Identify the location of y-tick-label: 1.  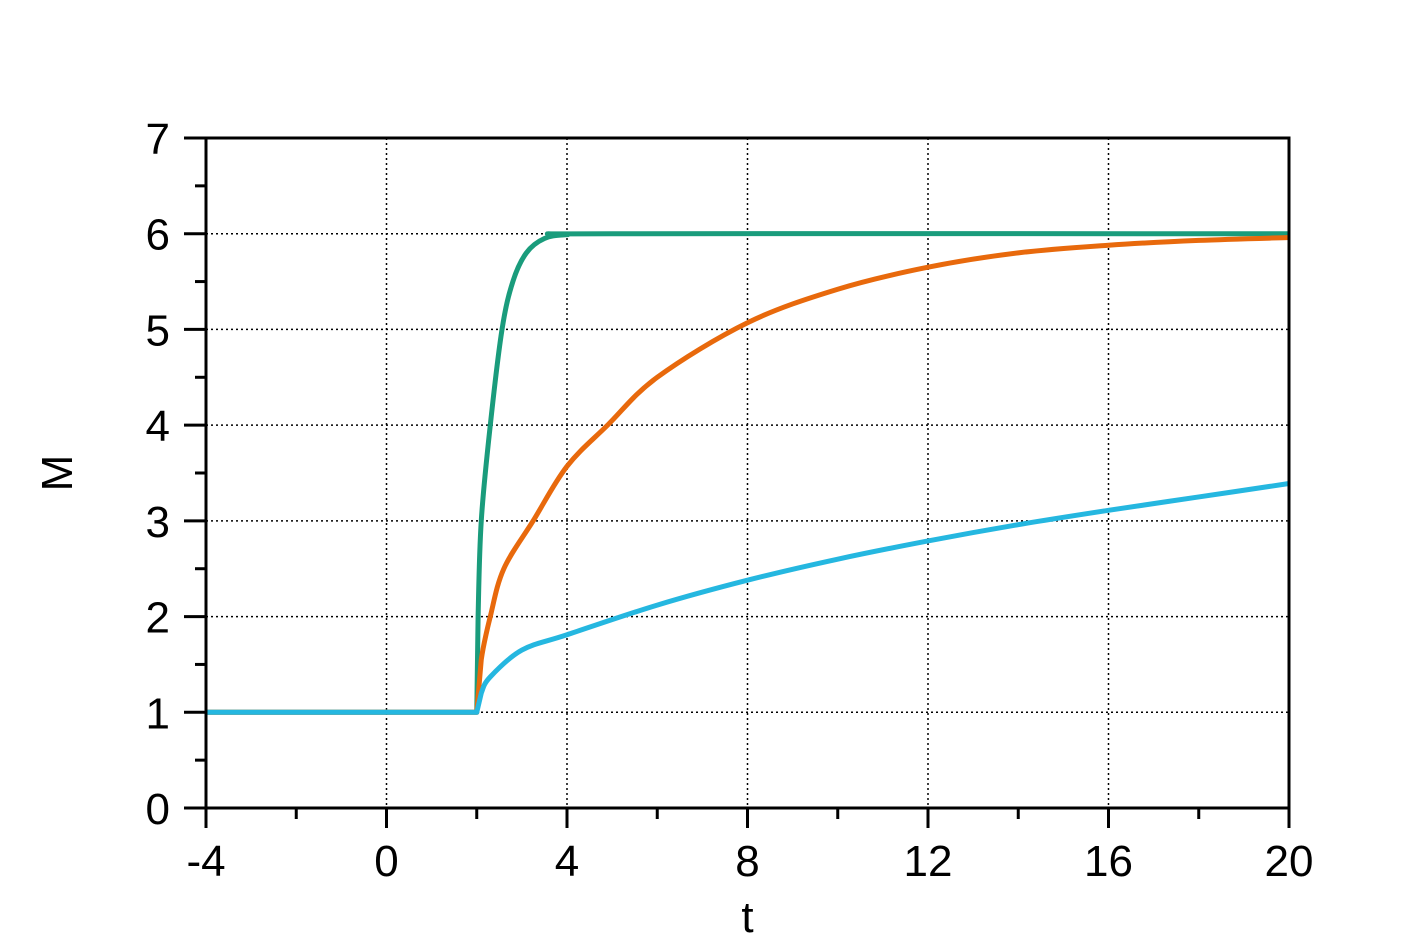
(158, 713).